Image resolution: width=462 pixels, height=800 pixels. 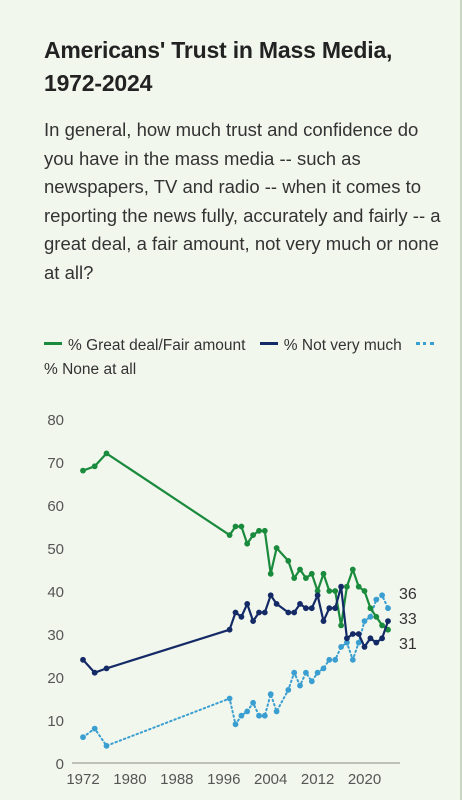 I want to click on y-tick-label: 30, so click(x=55, y=635).